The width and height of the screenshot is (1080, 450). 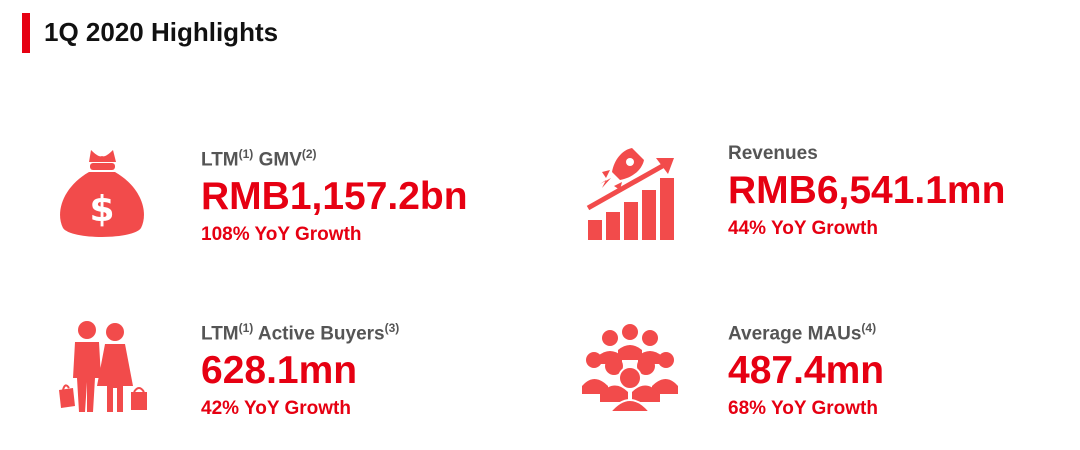 What do you see at coordinates (773, 153) in the screenshot?
I see `metric-label: Revenues` at bounding box center [773, 153].